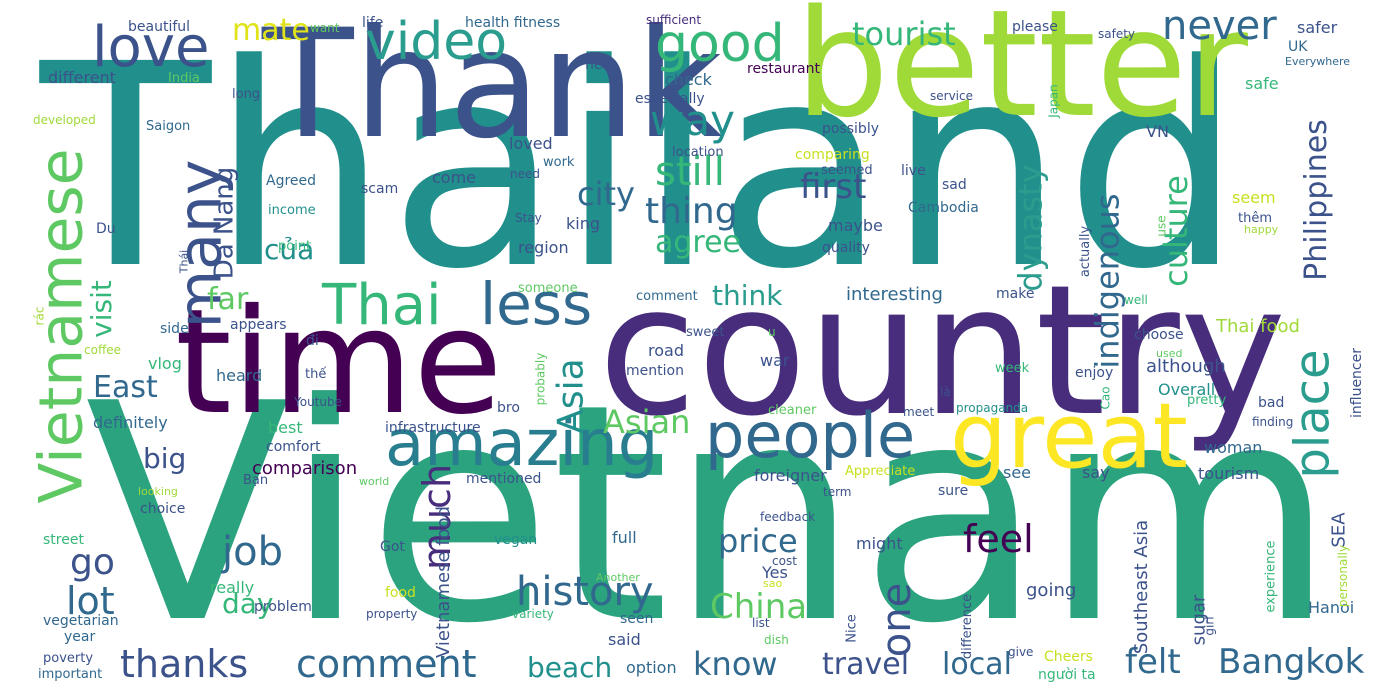 The height and width of the screenshot is (700, 1400). I want to click on word-give: give, so click(1021, 652).